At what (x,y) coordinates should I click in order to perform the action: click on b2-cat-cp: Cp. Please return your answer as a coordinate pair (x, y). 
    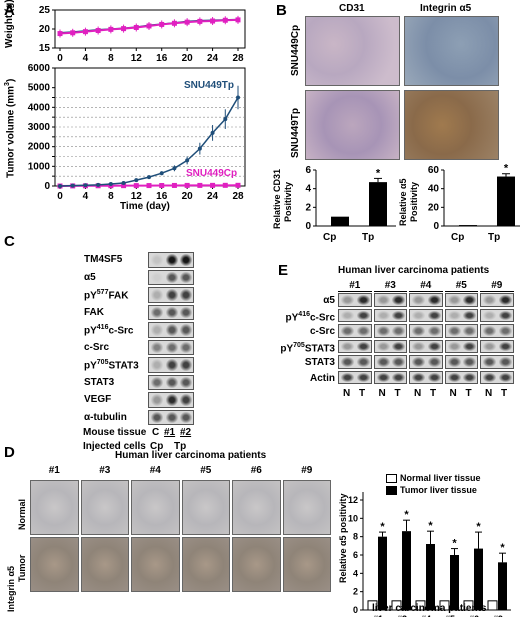
    Looking at the image, I should click on (458, 237).